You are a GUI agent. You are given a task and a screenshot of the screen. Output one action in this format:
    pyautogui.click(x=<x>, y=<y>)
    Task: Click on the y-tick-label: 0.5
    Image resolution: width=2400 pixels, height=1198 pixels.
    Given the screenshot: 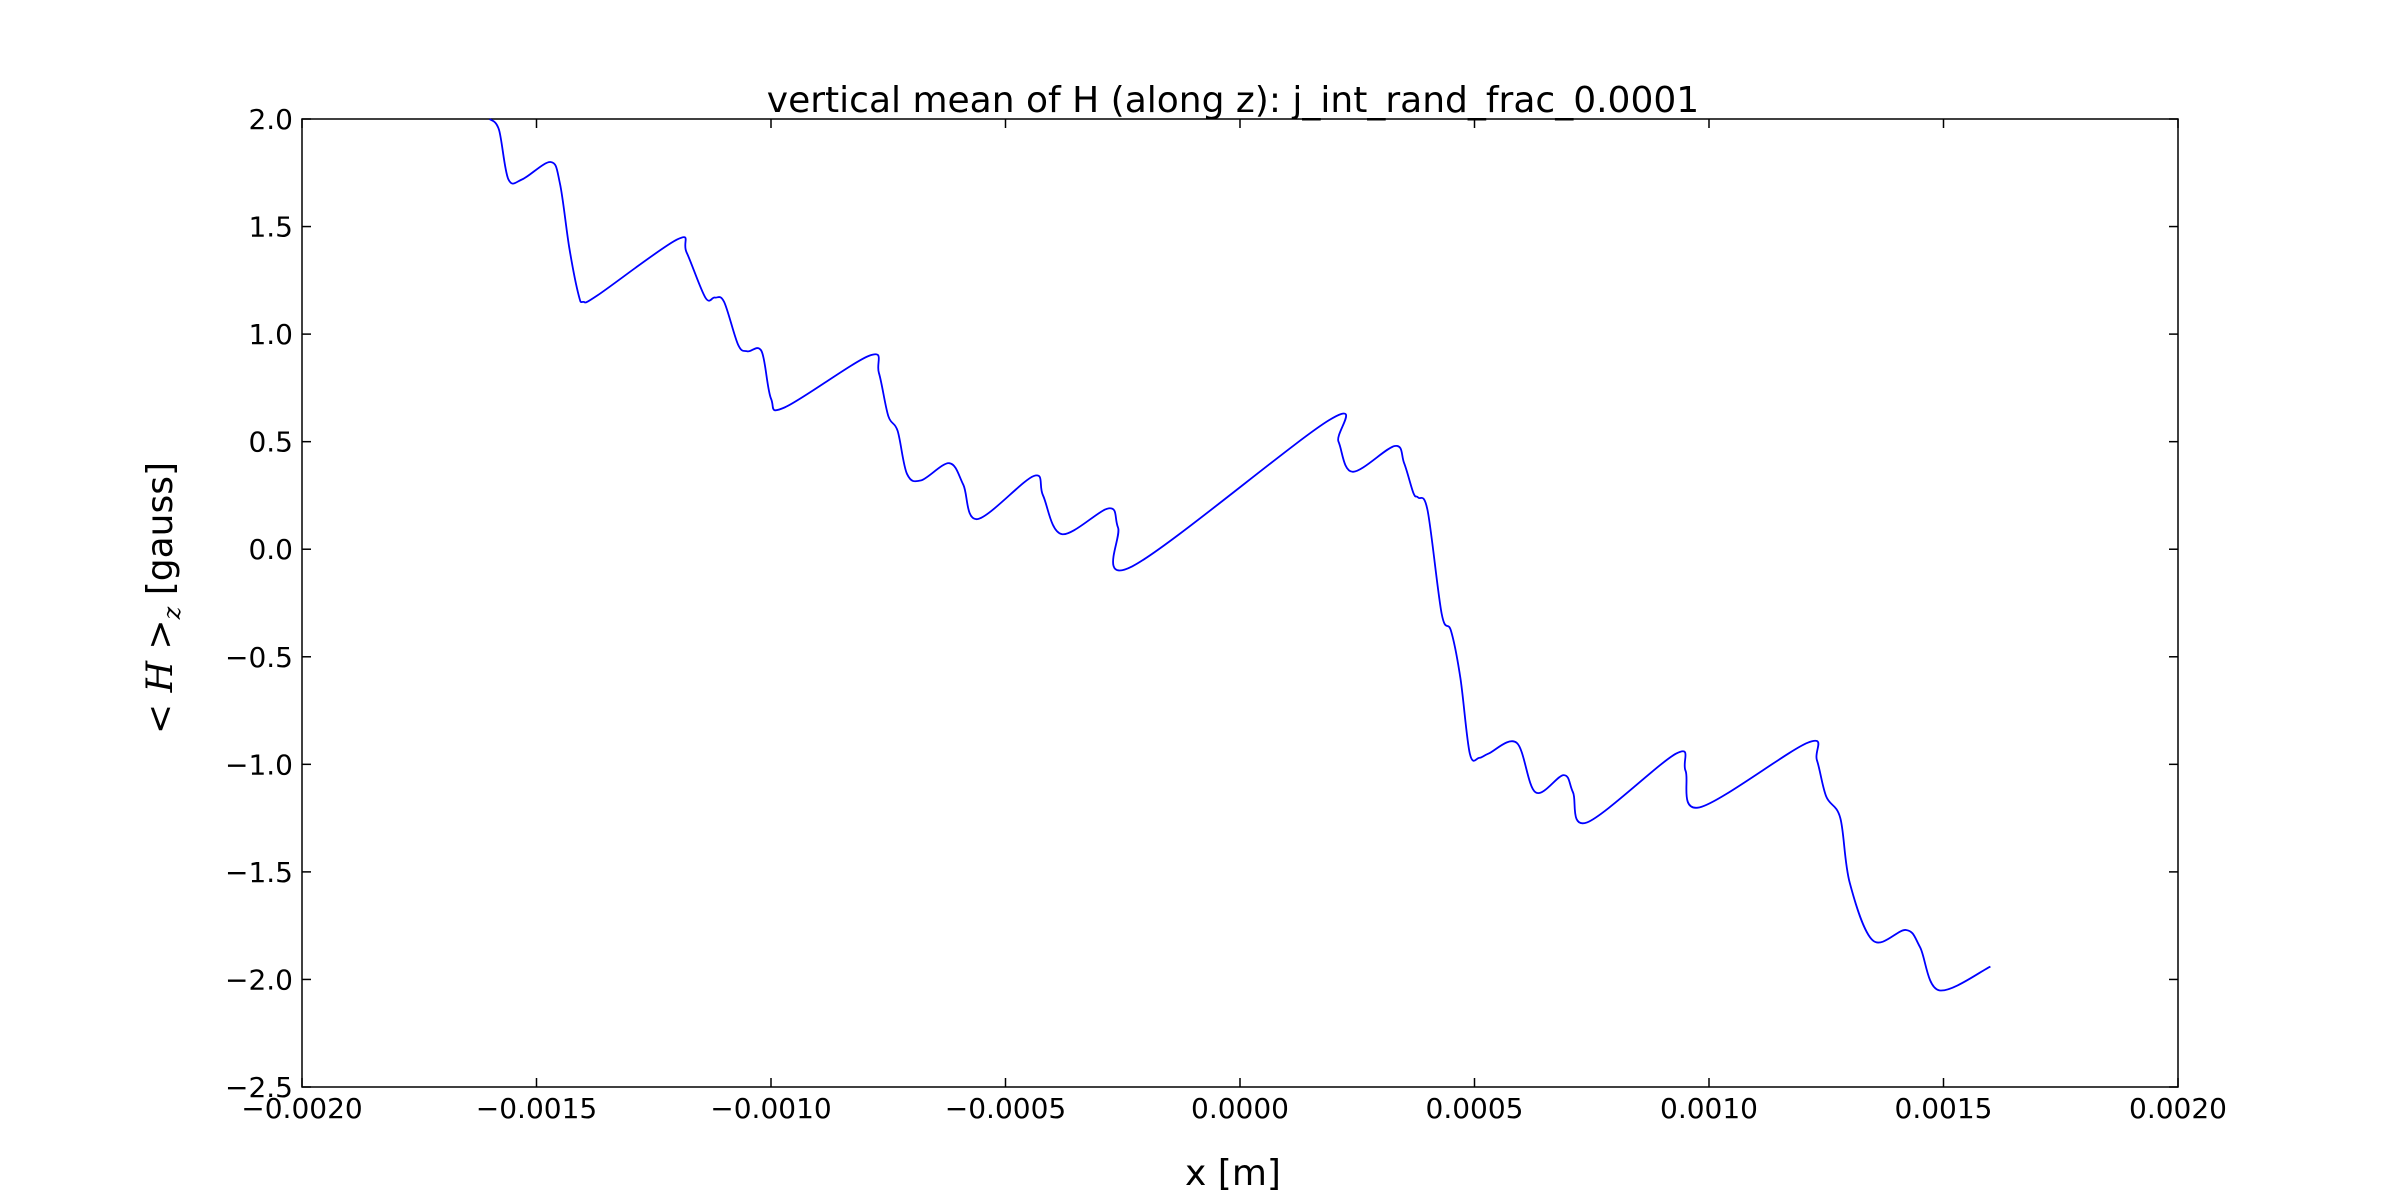 What is the action you would take?
    pyautogui.click(x=270, y=442)
    